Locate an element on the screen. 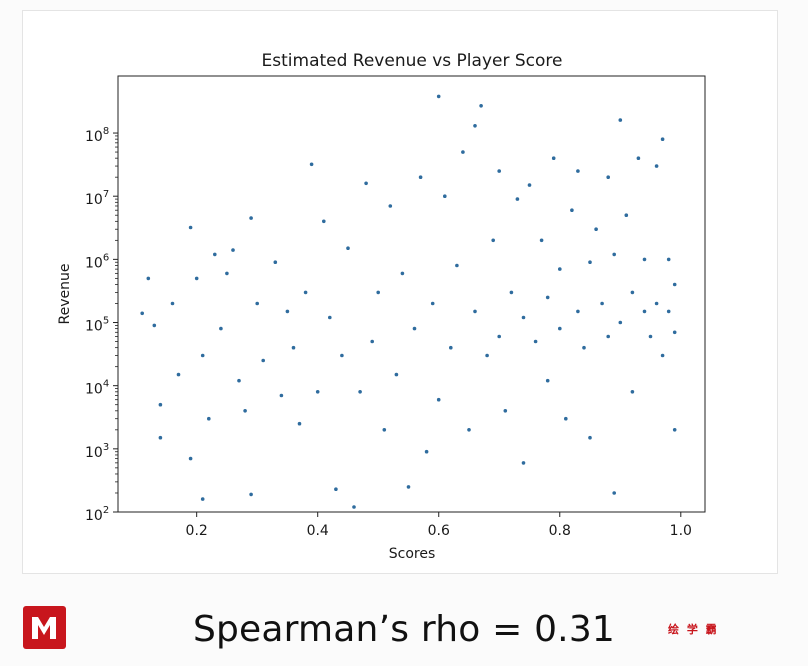  y-tick-label: 10⁶ is located at coordinates (97, 261).